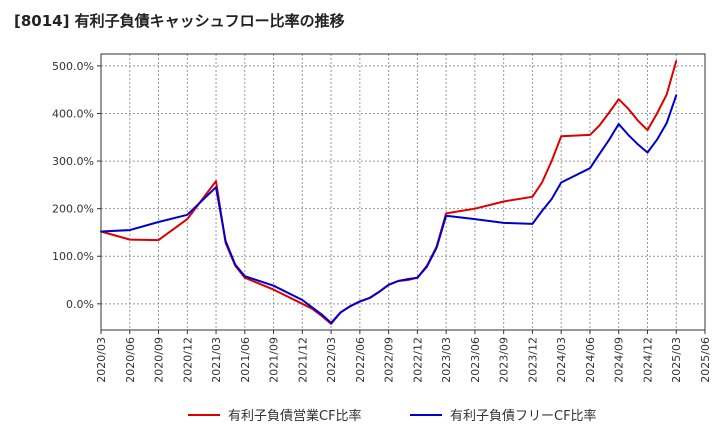  Describe the element at coordinates (590, 360) in the screenshot. I see `x-tick-label: 2024/06` at that location.